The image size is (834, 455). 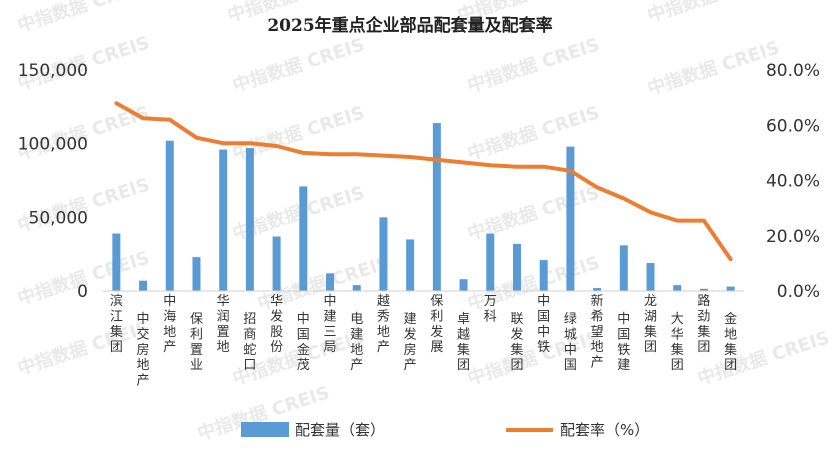 What do you see at coordinates (303, 342) in the screenshot?
I see `category-label: 中国金茂` at bounding box center [303, 342].